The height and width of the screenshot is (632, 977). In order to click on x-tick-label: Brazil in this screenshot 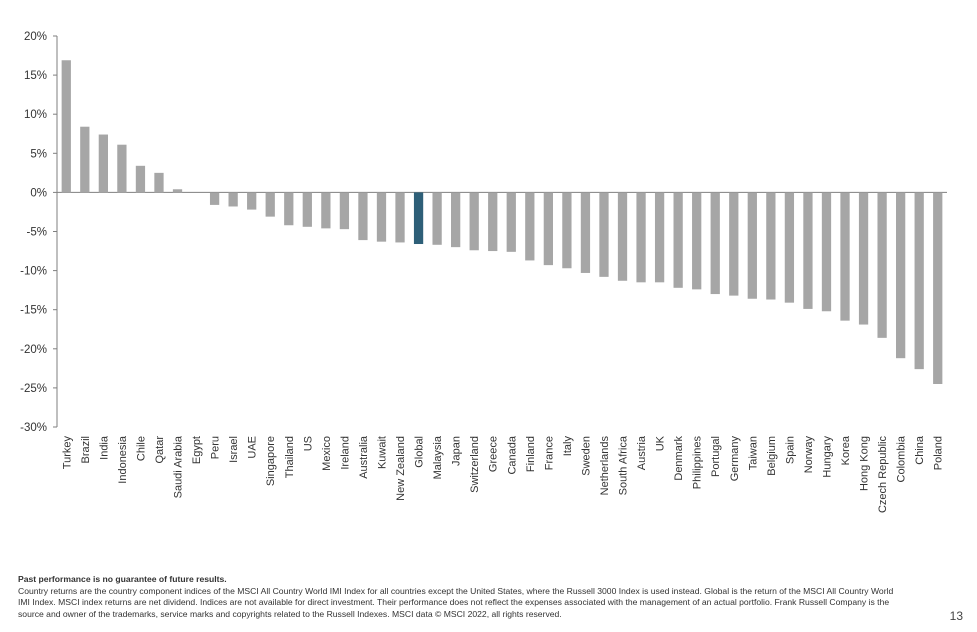, I will do `click(86, 450)`.